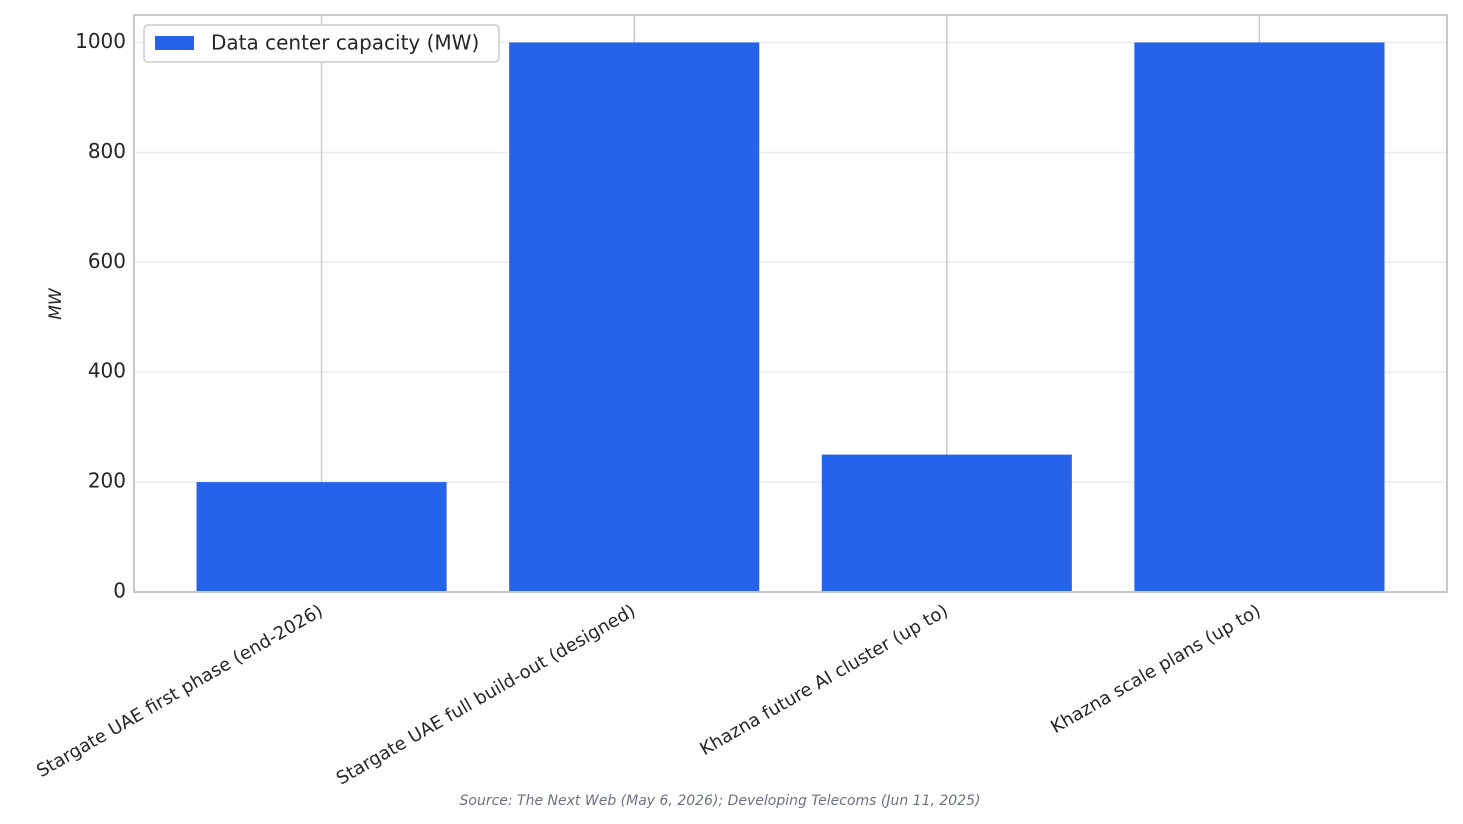  Describe the element at coordinates (179, 691) in the screenshot. I see `x-tick-label: Stargate UAE first phase (end-2026)` at that location.